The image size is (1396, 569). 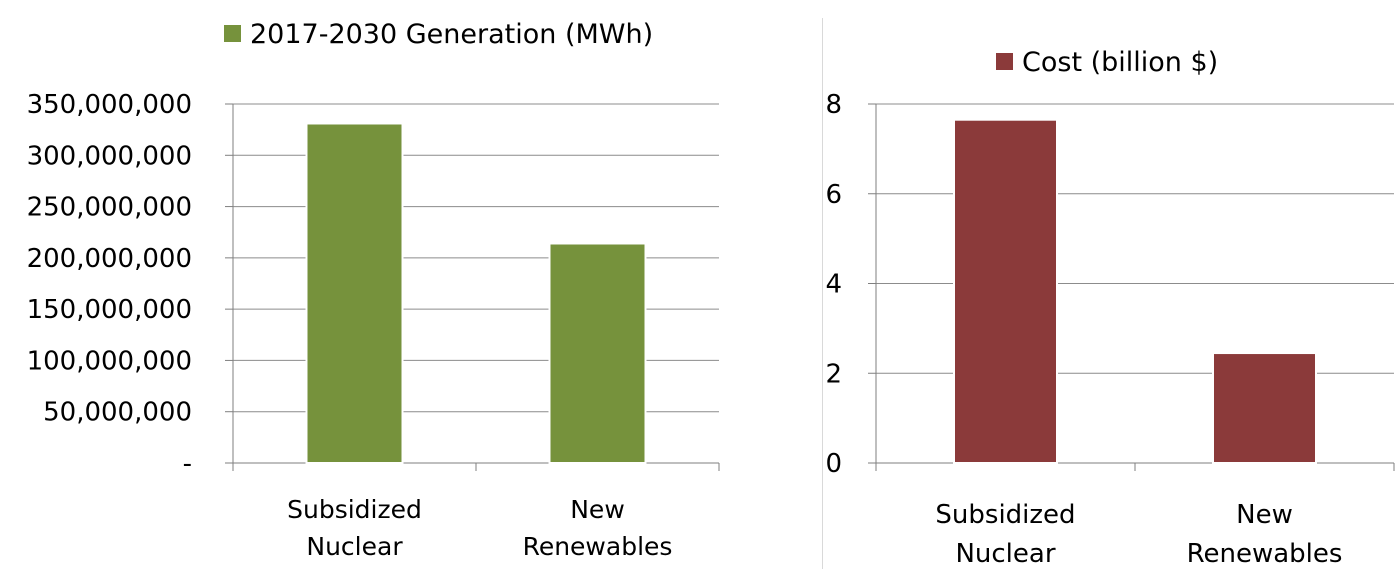 What do you see at coordinates (833, 285) in the screenshot?
I see `chart2-y-tick-label: 4` at bounding box center [833, 285].